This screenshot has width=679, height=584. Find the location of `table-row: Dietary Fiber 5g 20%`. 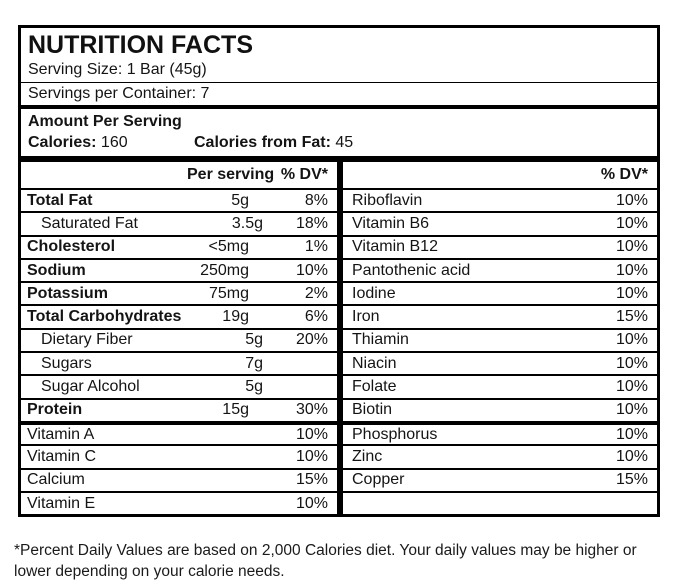

table-row: Dietary Fiber 5g 20% is located at coordinates (179, 339).